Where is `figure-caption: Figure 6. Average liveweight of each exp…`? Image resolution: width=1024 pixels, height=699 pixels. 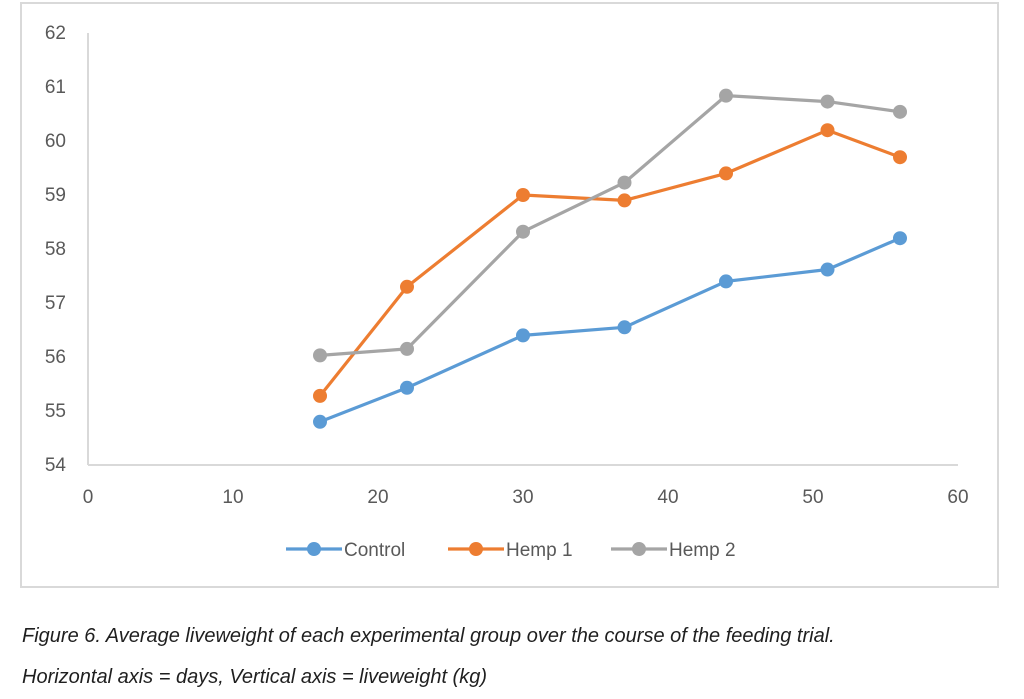 figure-caption: Figure 6. Average liveweight of each exp… is located at coordinates (428, 636).